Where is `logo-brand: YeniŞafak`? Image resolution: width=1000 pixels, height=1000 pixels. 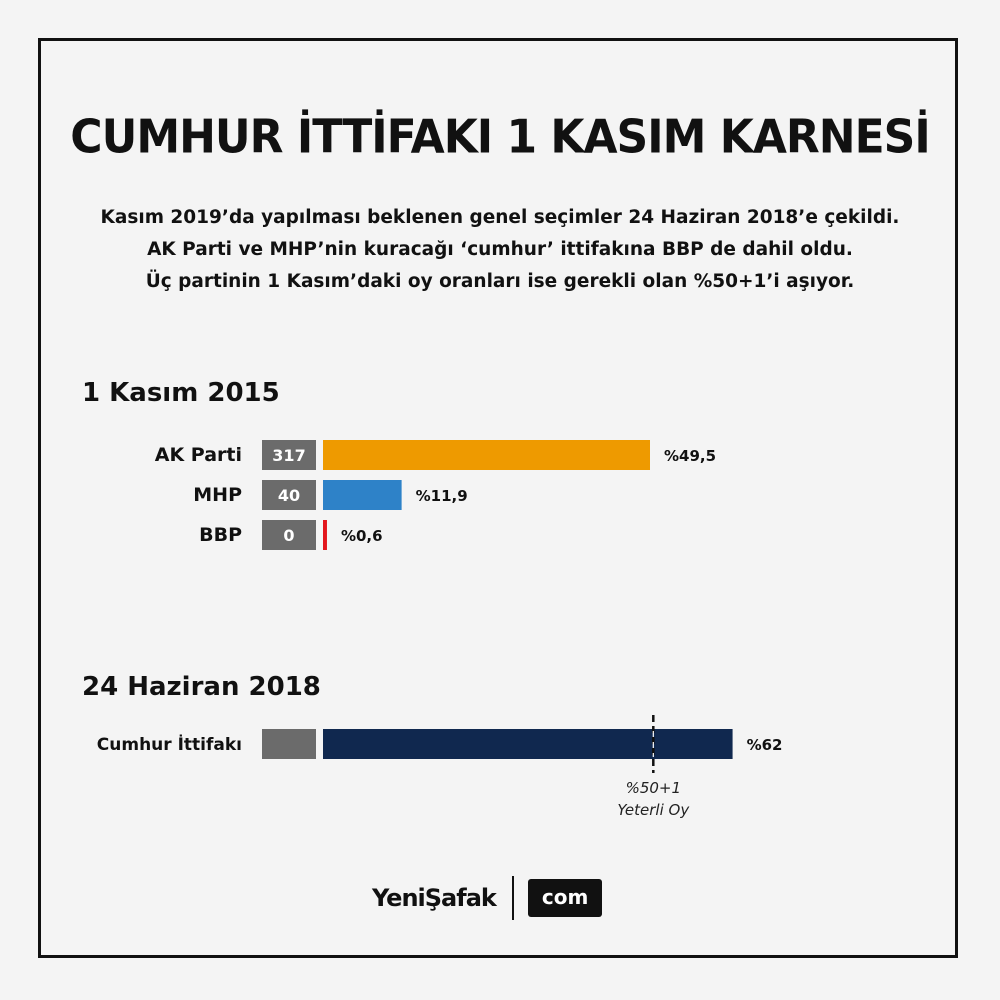
logo-brand: YeniŞafak is located at coordinates (434, 898).